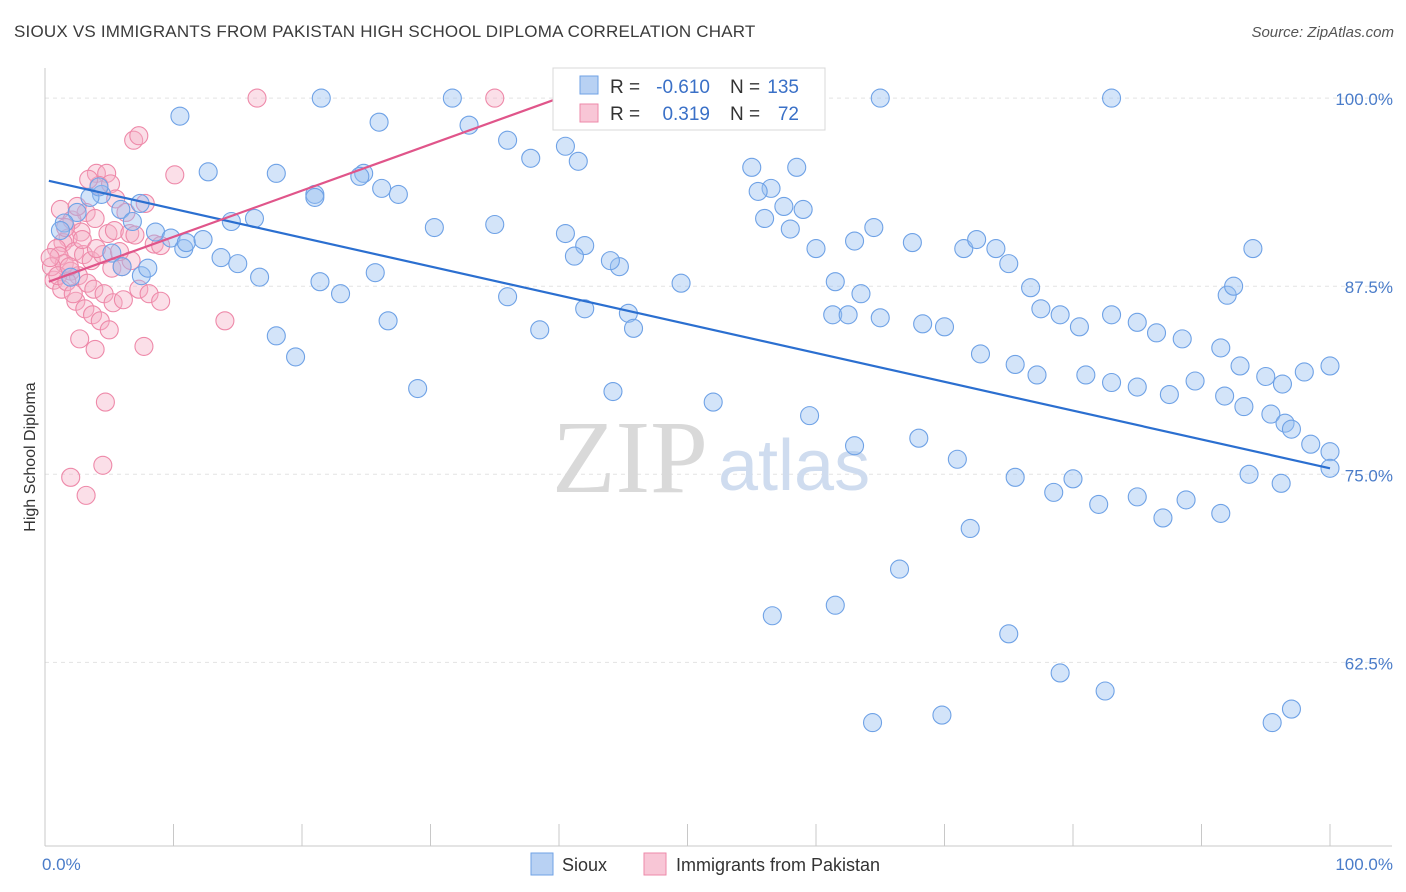 Image resolution: width=1406 pixels, height=892 pixels. Describe the element at coordinates (625, 87) in the screenshot. I see `legend-r-label-sioux: R =` at that location.